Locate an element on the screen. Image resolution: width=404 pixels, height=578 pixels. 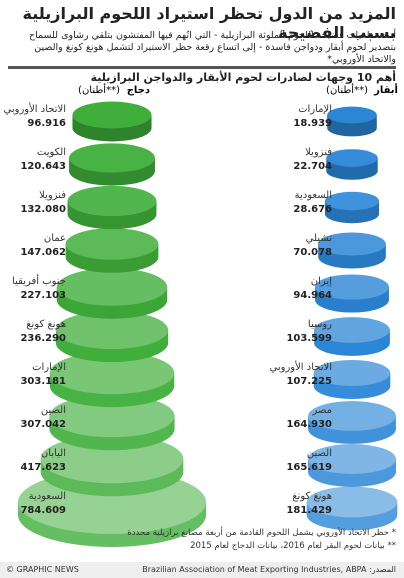
category-label: جنوب أفريقيا is located at coordinates (39, 280).